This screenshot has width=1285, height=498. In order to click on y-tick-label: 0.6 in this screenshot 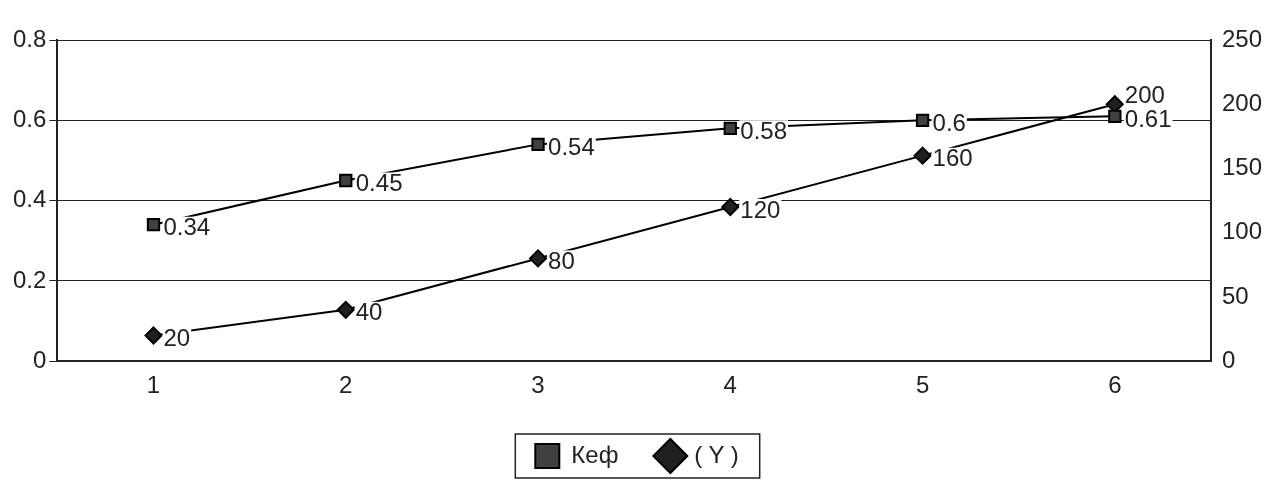, I will do `click(29, 118)`.